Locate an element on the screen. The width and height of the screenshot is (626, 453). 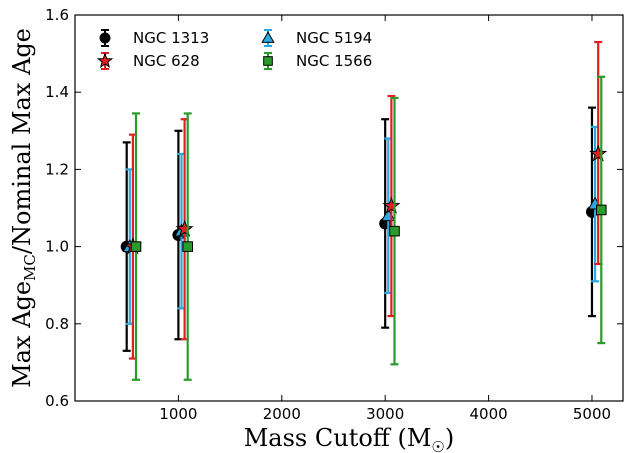
x-tick-label: 3000 is located at coordinates (385, 414).